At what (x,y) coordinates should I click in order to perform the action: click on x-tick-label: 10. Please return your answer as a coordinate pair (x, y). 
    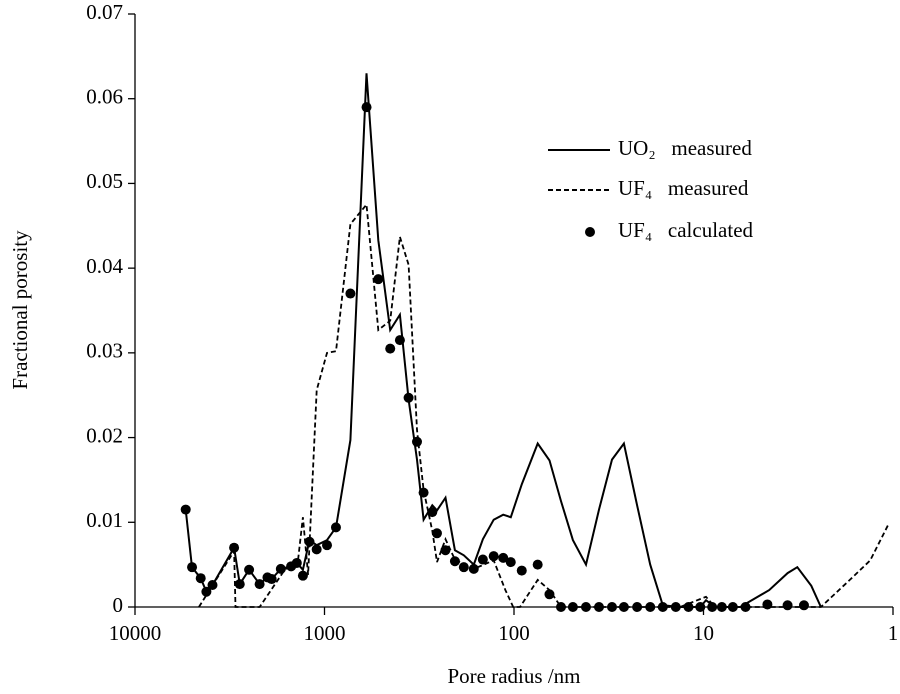
    Looking at the image, I should click on (703, 633).